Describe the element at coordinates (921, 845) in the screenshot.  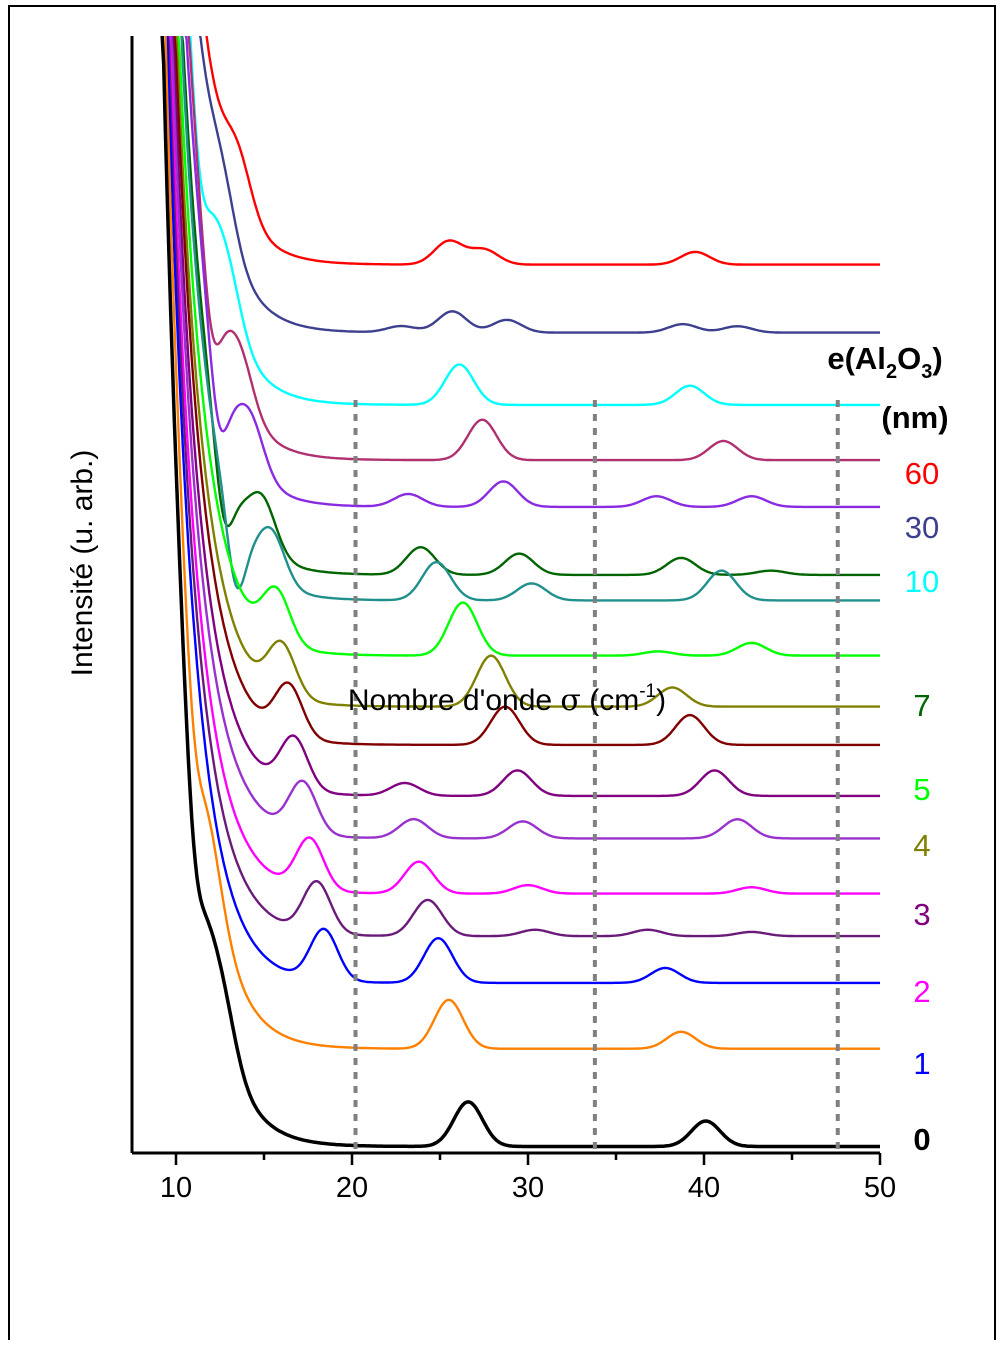
I see `series-label-4: 4` at that location.